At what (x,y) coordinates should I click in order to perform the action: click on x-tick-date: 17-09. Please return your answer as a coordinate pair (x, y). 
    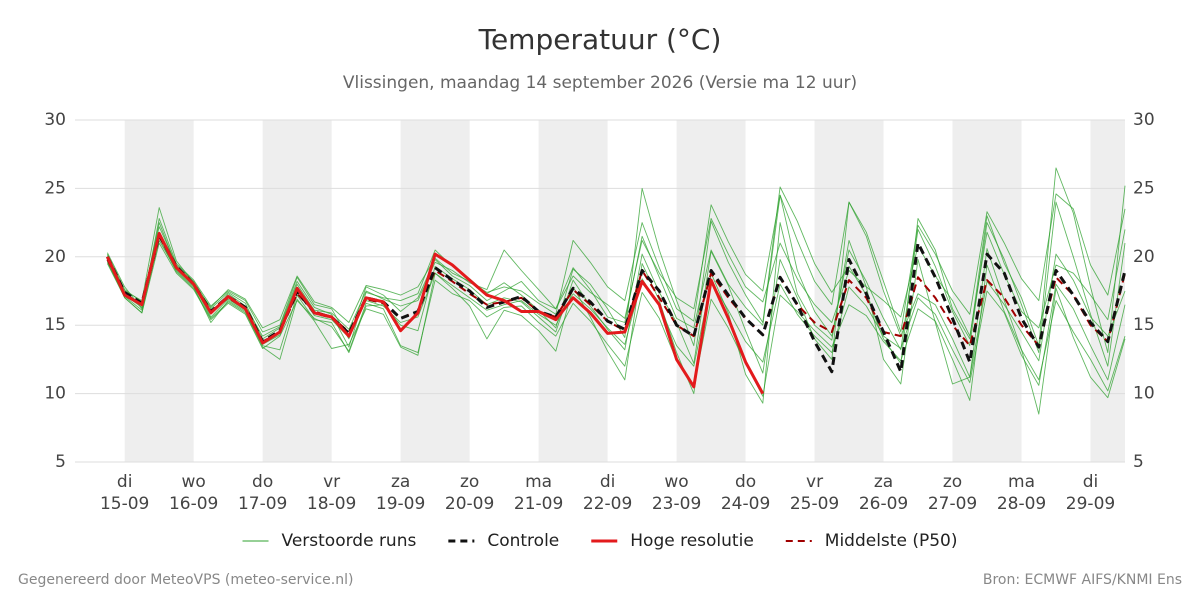
    Looking at the image, I should click on (262, 504).